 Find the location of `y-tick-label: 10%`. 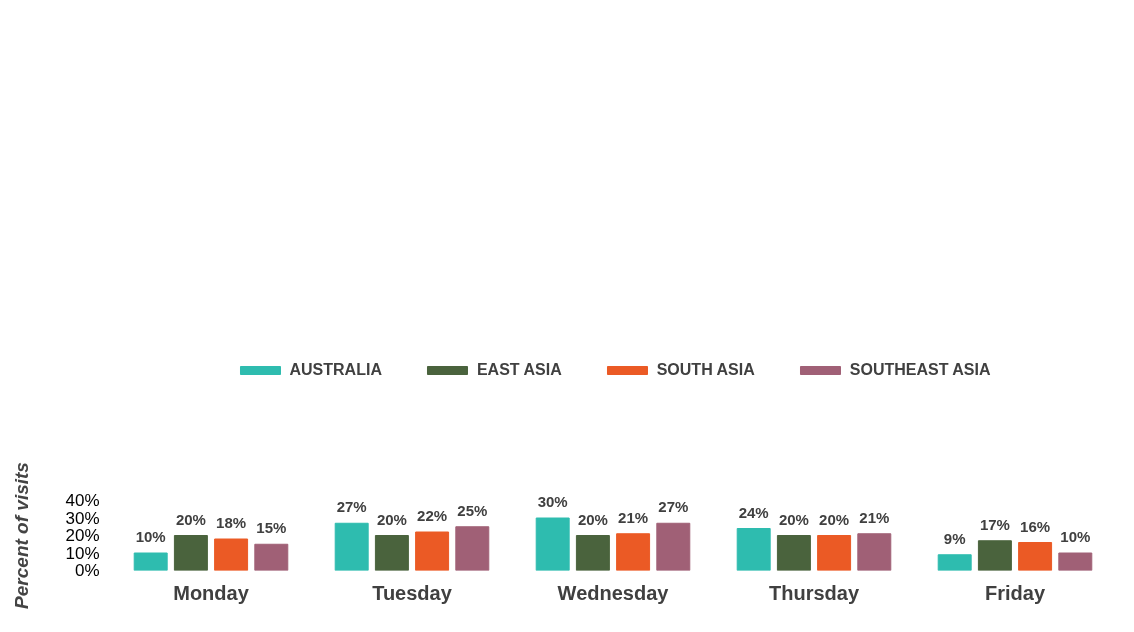

y-tick-label: 10% is located at coordinates (82, 553).